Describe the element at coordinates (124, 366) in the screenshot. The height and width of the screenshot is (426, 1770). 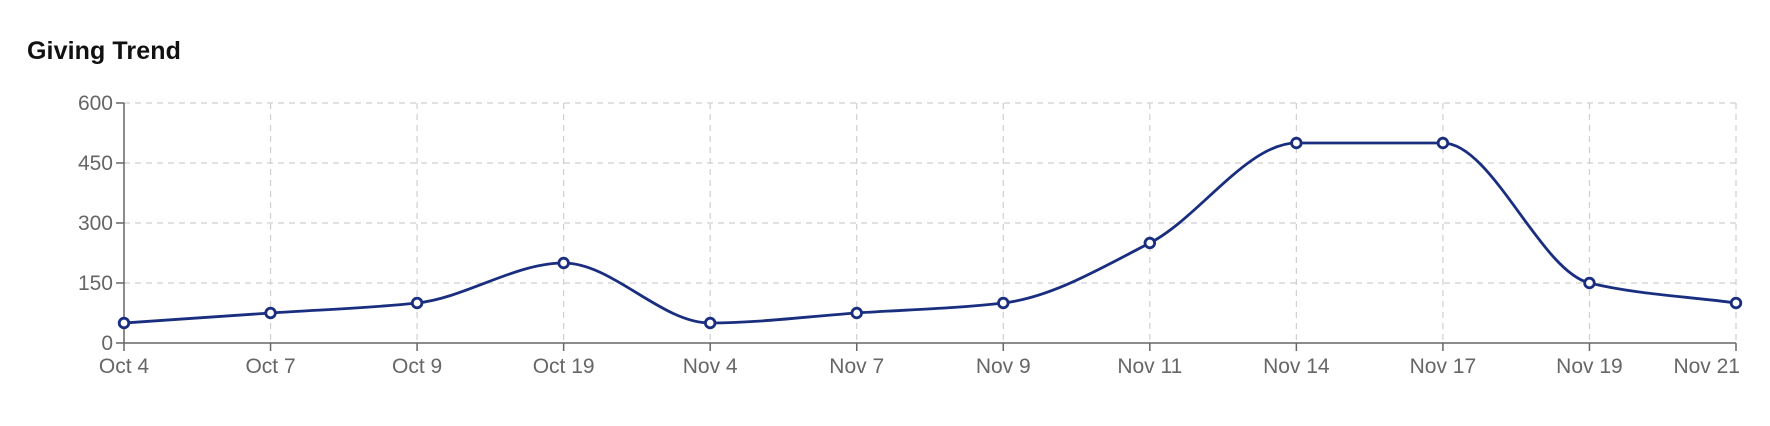
I see `x-tick-label: Oct 4` at that location.